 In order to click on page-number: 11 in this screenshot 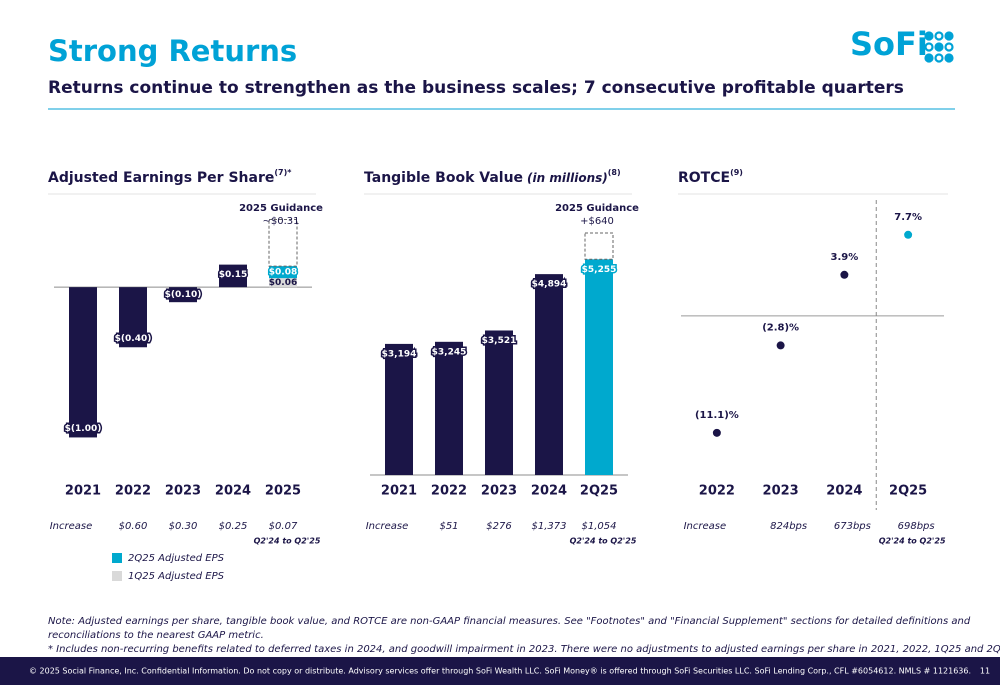, I will do `click(985, 671)`.